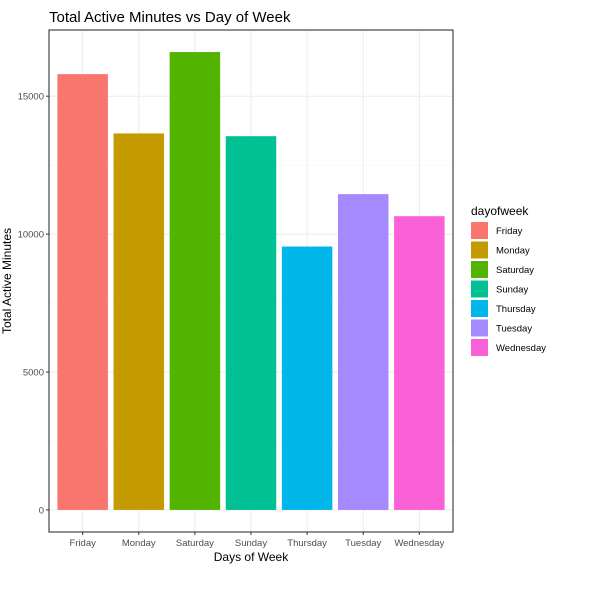 The height and width of the screenshot is (603, 598). Describe the element at coordinates (251, 543) in the screenshot. I see `x-tick-label: Sunday` at that location.